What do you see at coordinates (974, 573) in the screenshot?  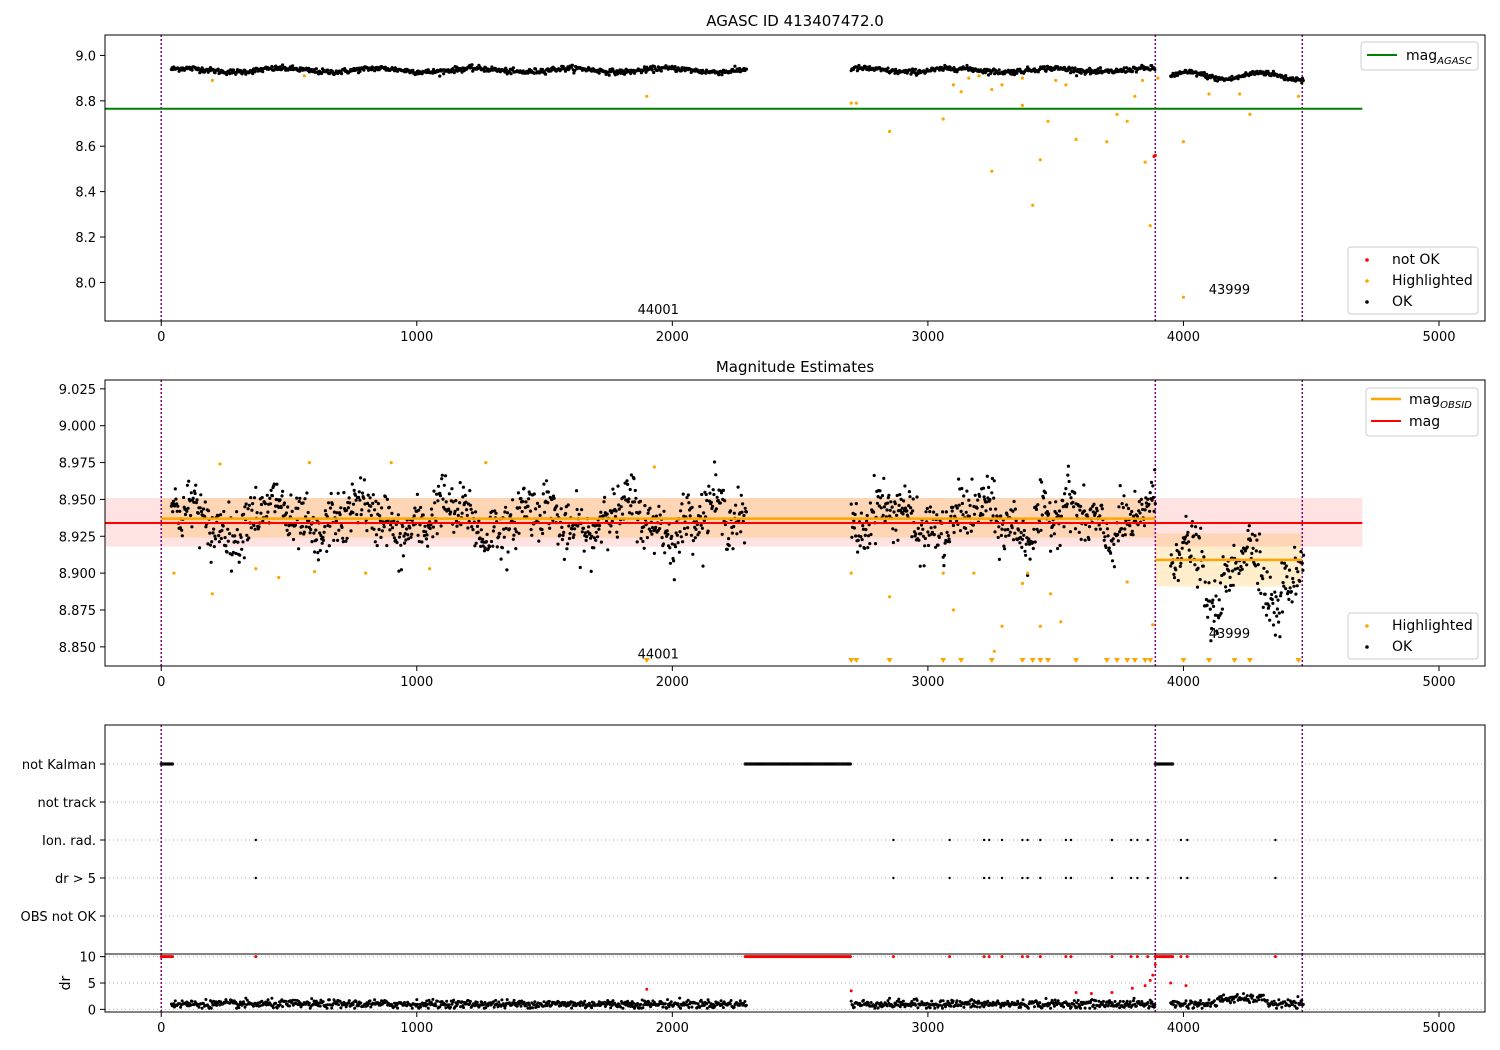 I see `highlighted-point` at bounding box center [974, 573].